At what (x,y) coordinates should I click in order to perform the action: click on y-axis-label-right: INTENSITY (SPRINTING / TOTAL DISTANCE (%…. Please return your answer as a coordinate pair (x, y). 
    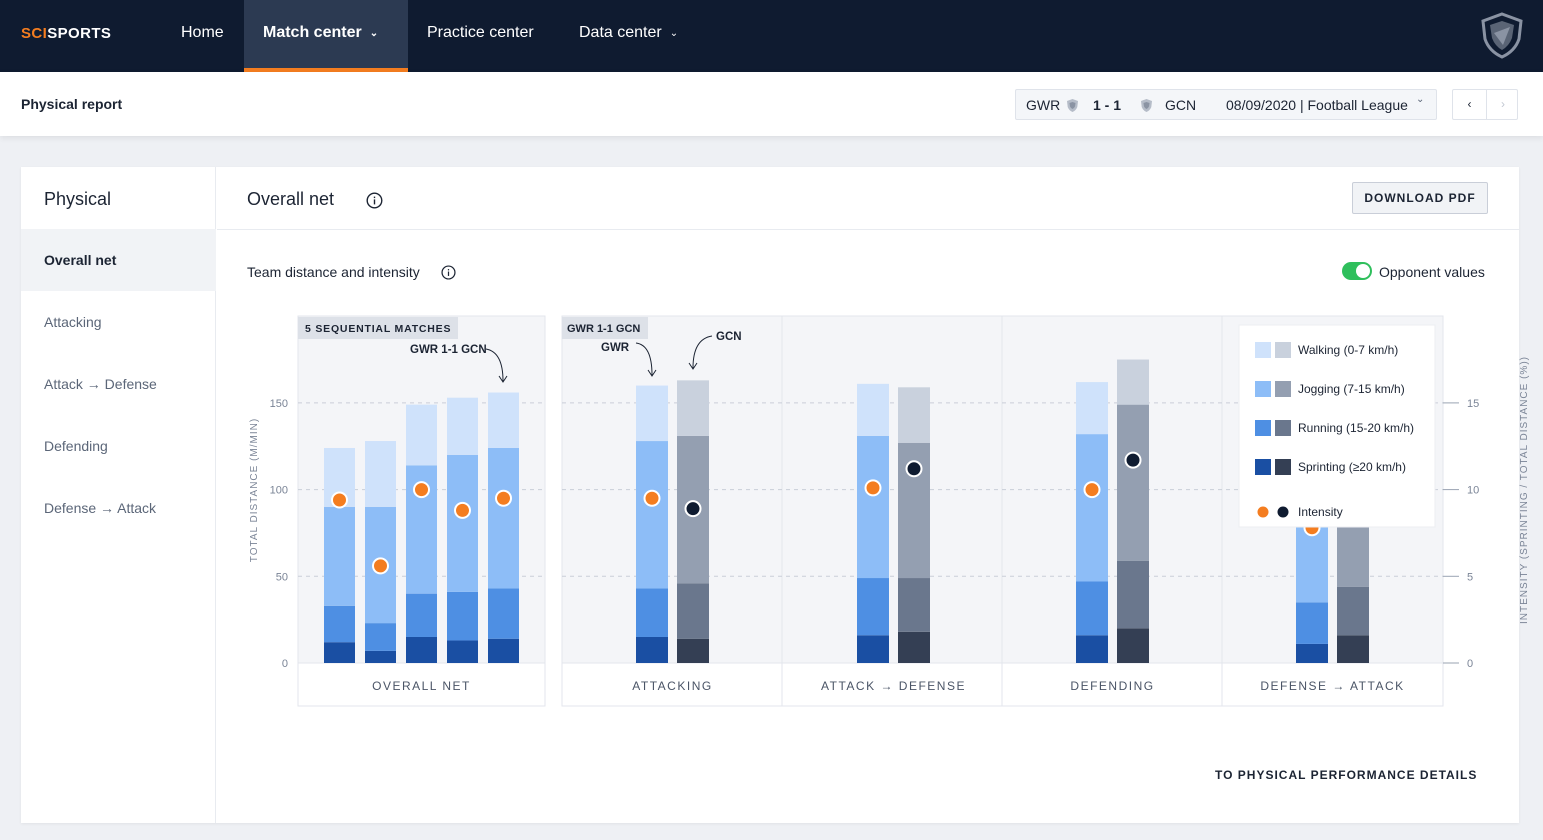
    Looking at the image, I should click on (1524, 490).